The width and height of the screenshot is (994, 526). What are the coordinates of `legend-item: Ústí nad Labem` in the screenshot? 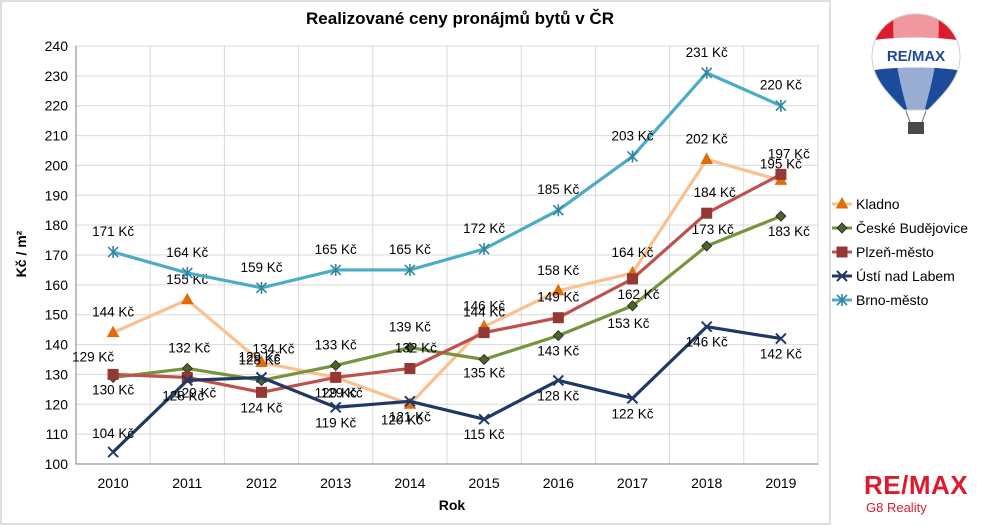 It's located at (893, 276).